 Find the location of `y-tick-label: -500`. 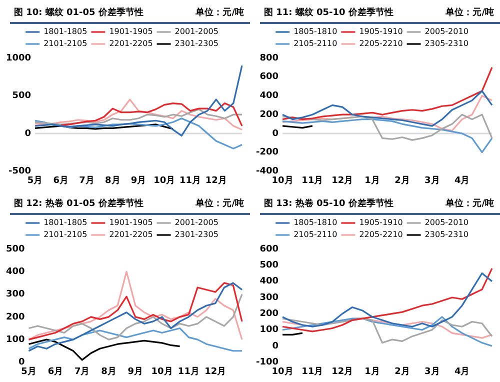

y-tick-label: -500 is located at coordinates (20, 171).